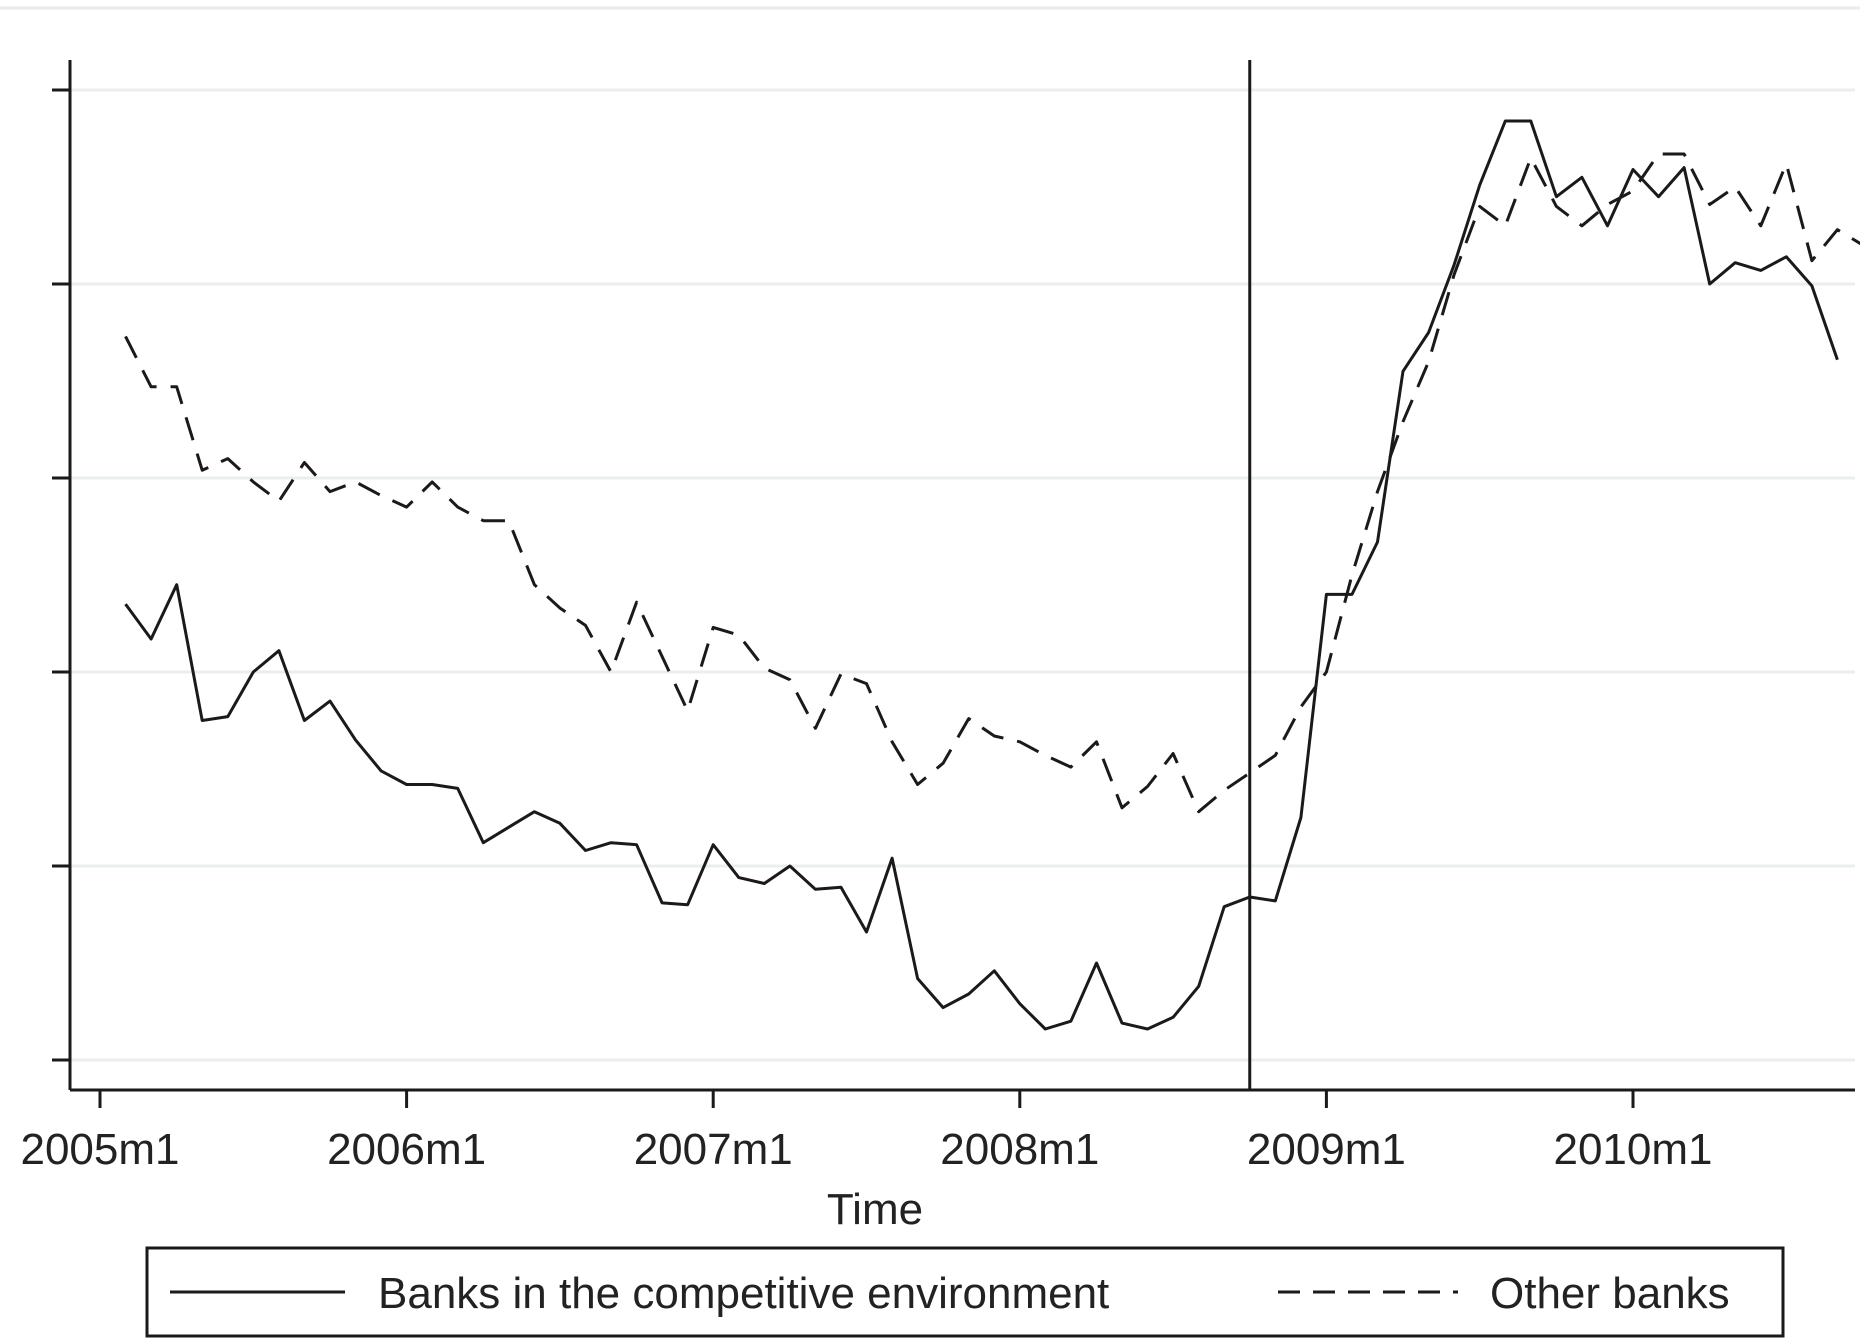  I want to click on x-tick-label: 2009m1, so click(1326, 1149).